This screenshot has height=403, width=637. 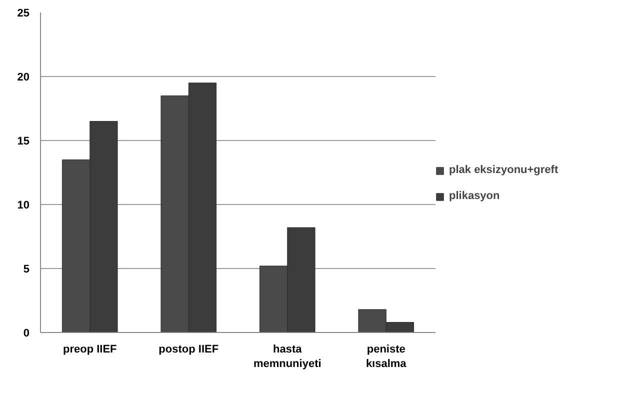 I want to click on y-tick-label: 0, so click(x=26, y=334).